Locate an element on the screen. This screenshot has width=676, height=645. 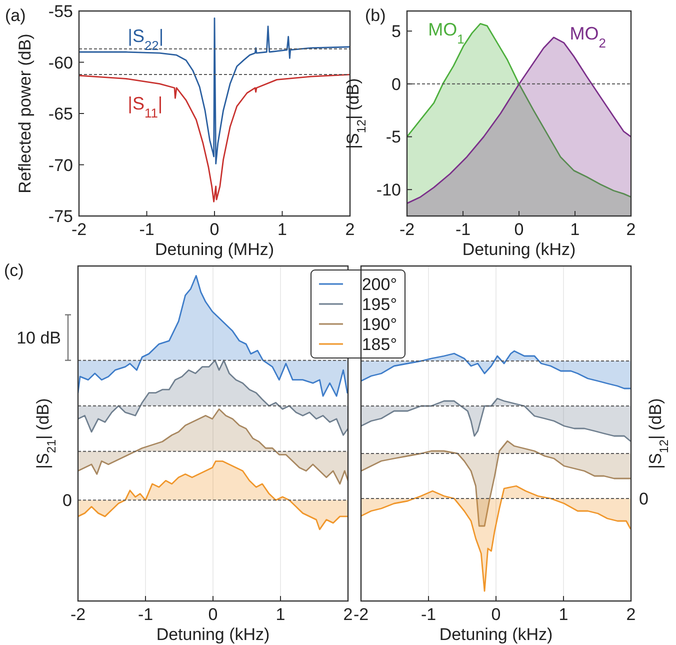
y-tick-label: 0 is located at coordinates (396, 84).